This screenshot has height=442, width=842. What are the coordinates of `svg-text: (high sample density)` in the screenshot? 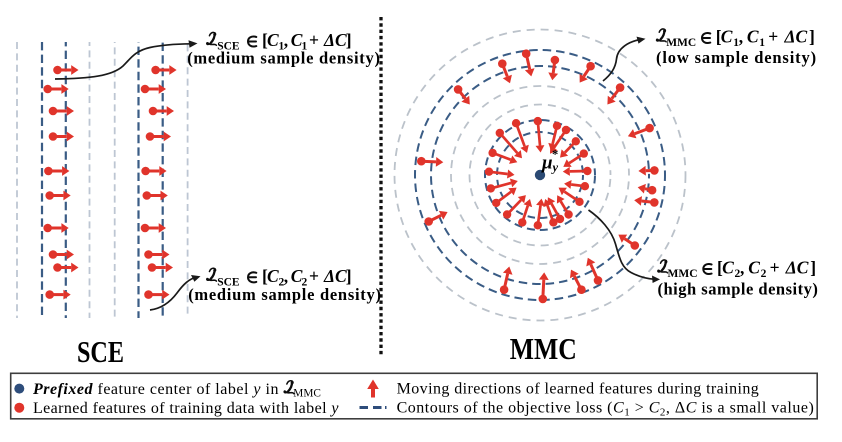 It's located at (738, 289).